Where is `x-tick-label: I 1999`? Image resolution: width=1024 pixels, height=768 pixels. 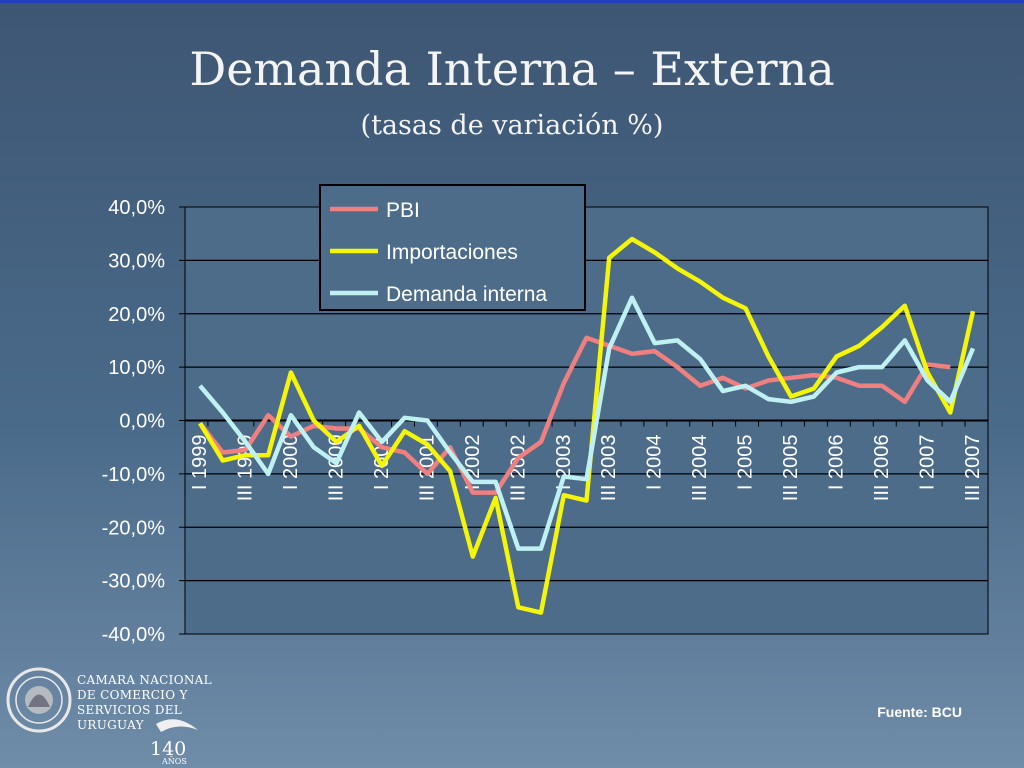
x-tick-label: I 1999 is located at coordinates (200, 463).